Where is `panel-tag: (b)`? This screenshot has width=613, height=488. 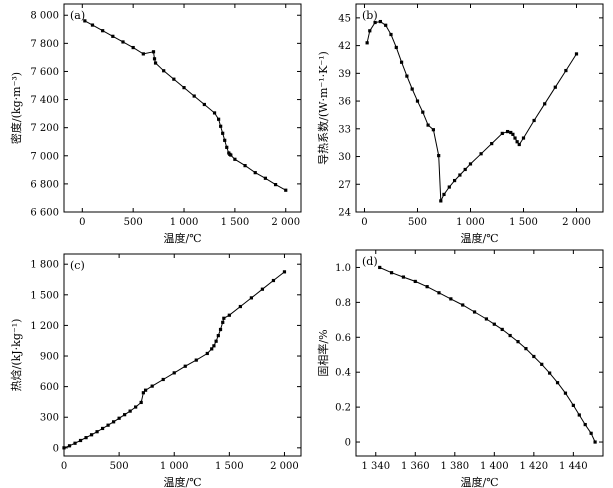 panel-tag: (b) is located at coordinates (370, 15).